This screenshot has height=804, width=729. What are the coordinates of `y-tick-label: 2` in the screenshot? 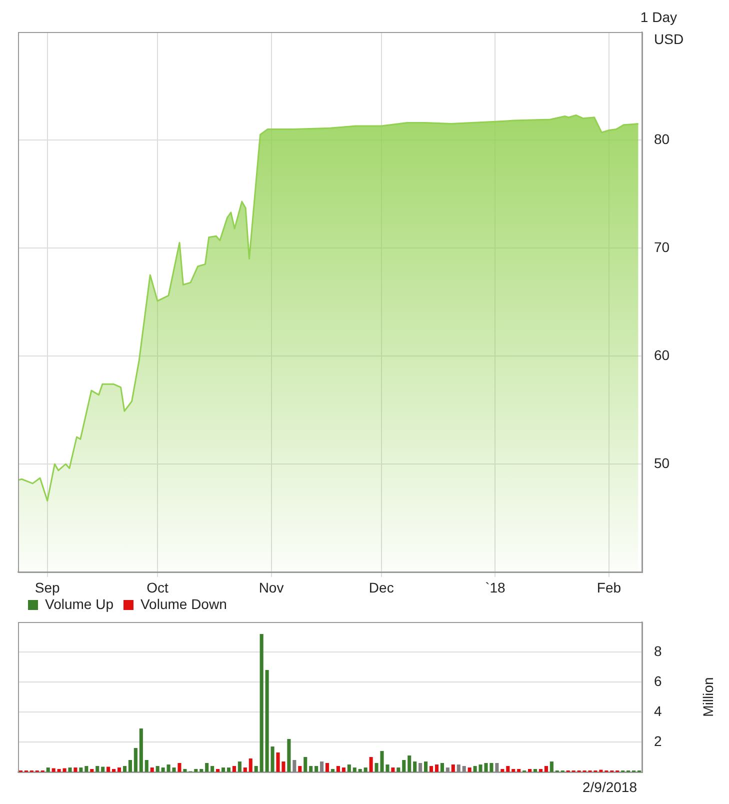 It's located at (658, 740).